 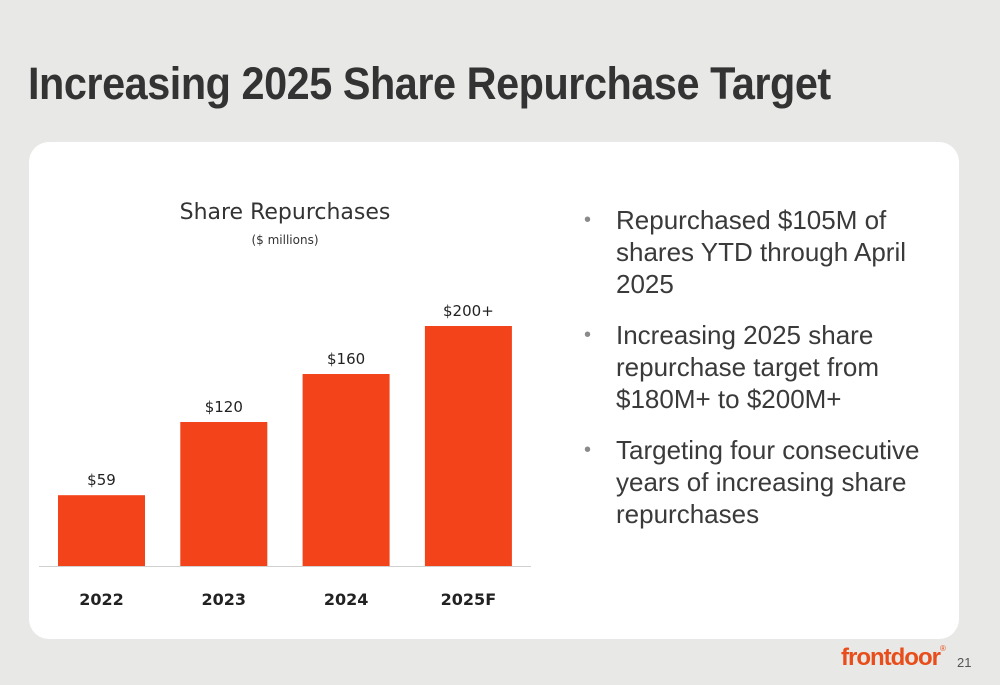 What do you see at coordinates (942, 648) in the screenshot?
I see `logo-trademark: ®` at bounding box center [942, 648].